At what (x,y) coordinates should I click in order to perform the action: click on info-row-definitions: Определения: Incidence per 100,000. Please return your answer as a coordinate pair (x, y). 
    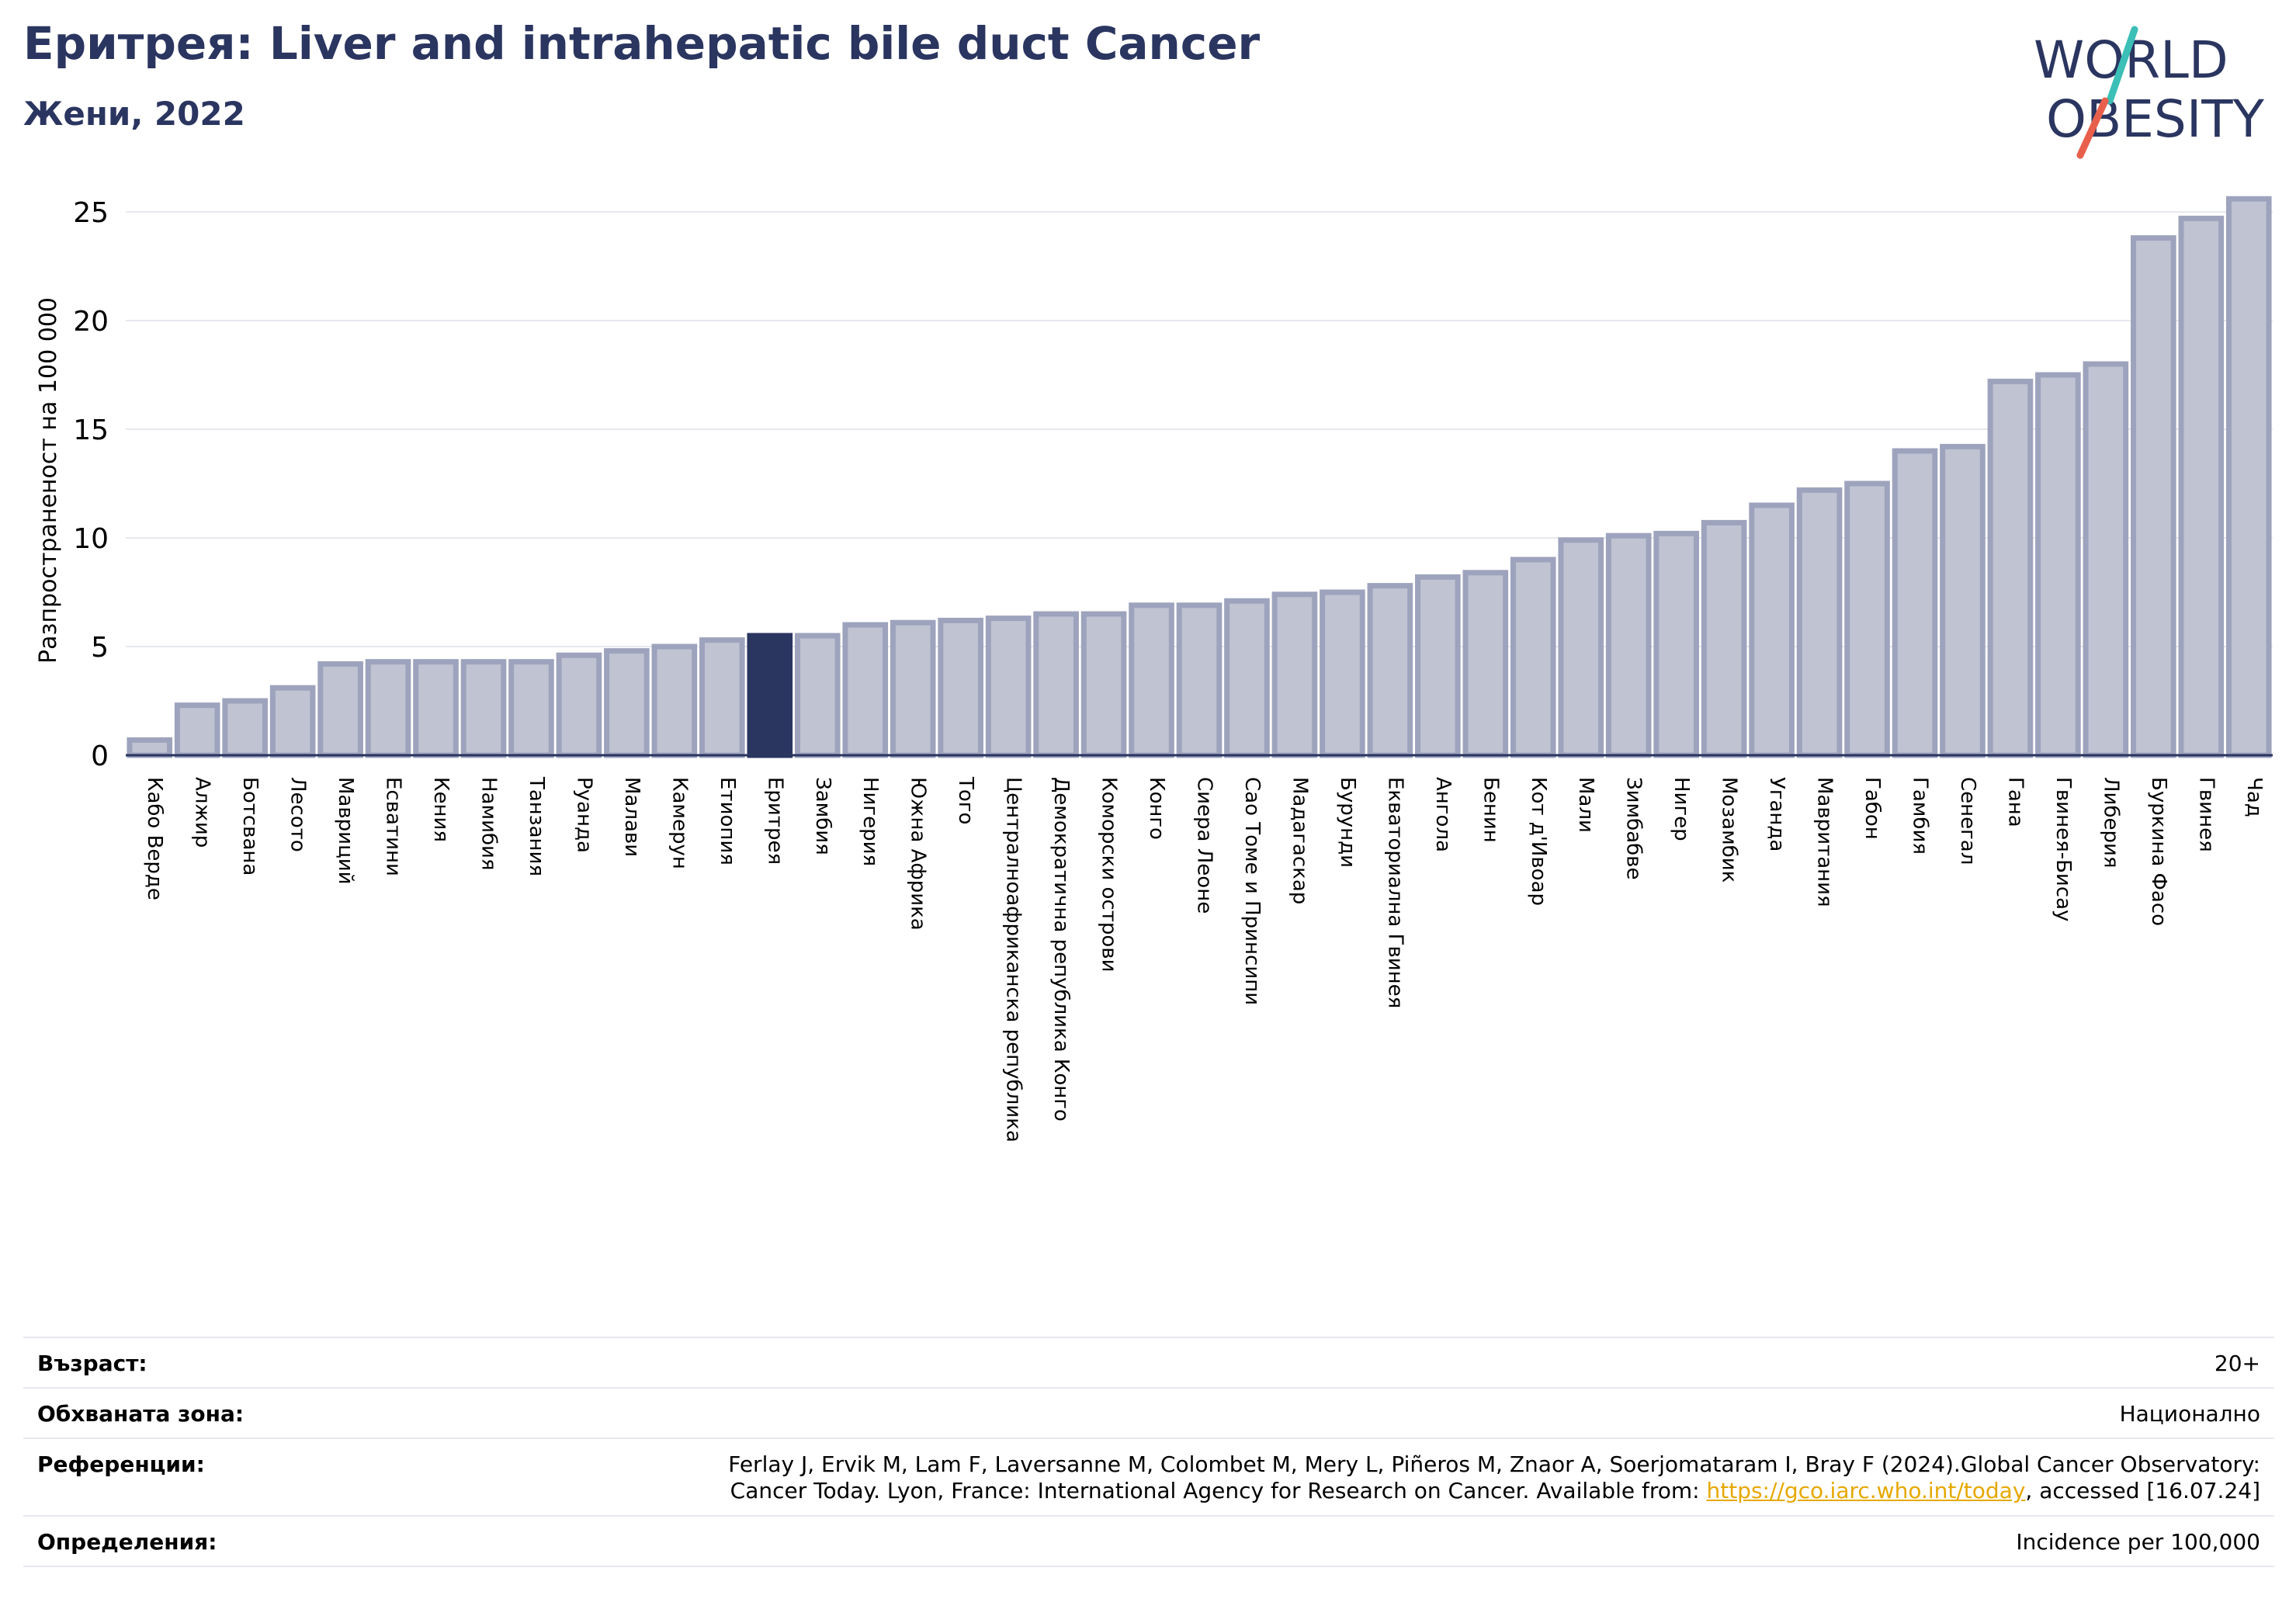
    Looking at the image, I should click on (1148, 1541).